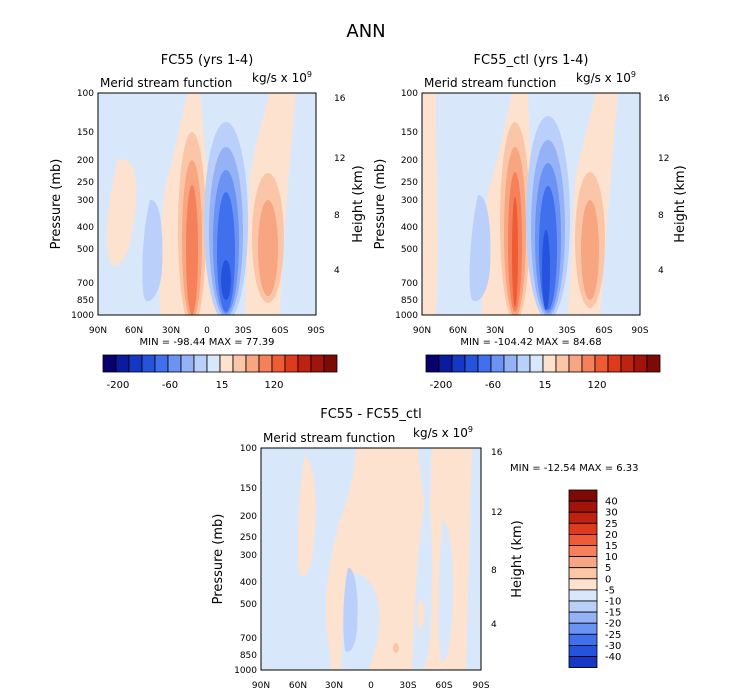 This screenshot has height=694, width=733. Describe the element at coordinates (218, 559) in the screenshot. I see `y-axis-title: Pressure (mb)` at that location.